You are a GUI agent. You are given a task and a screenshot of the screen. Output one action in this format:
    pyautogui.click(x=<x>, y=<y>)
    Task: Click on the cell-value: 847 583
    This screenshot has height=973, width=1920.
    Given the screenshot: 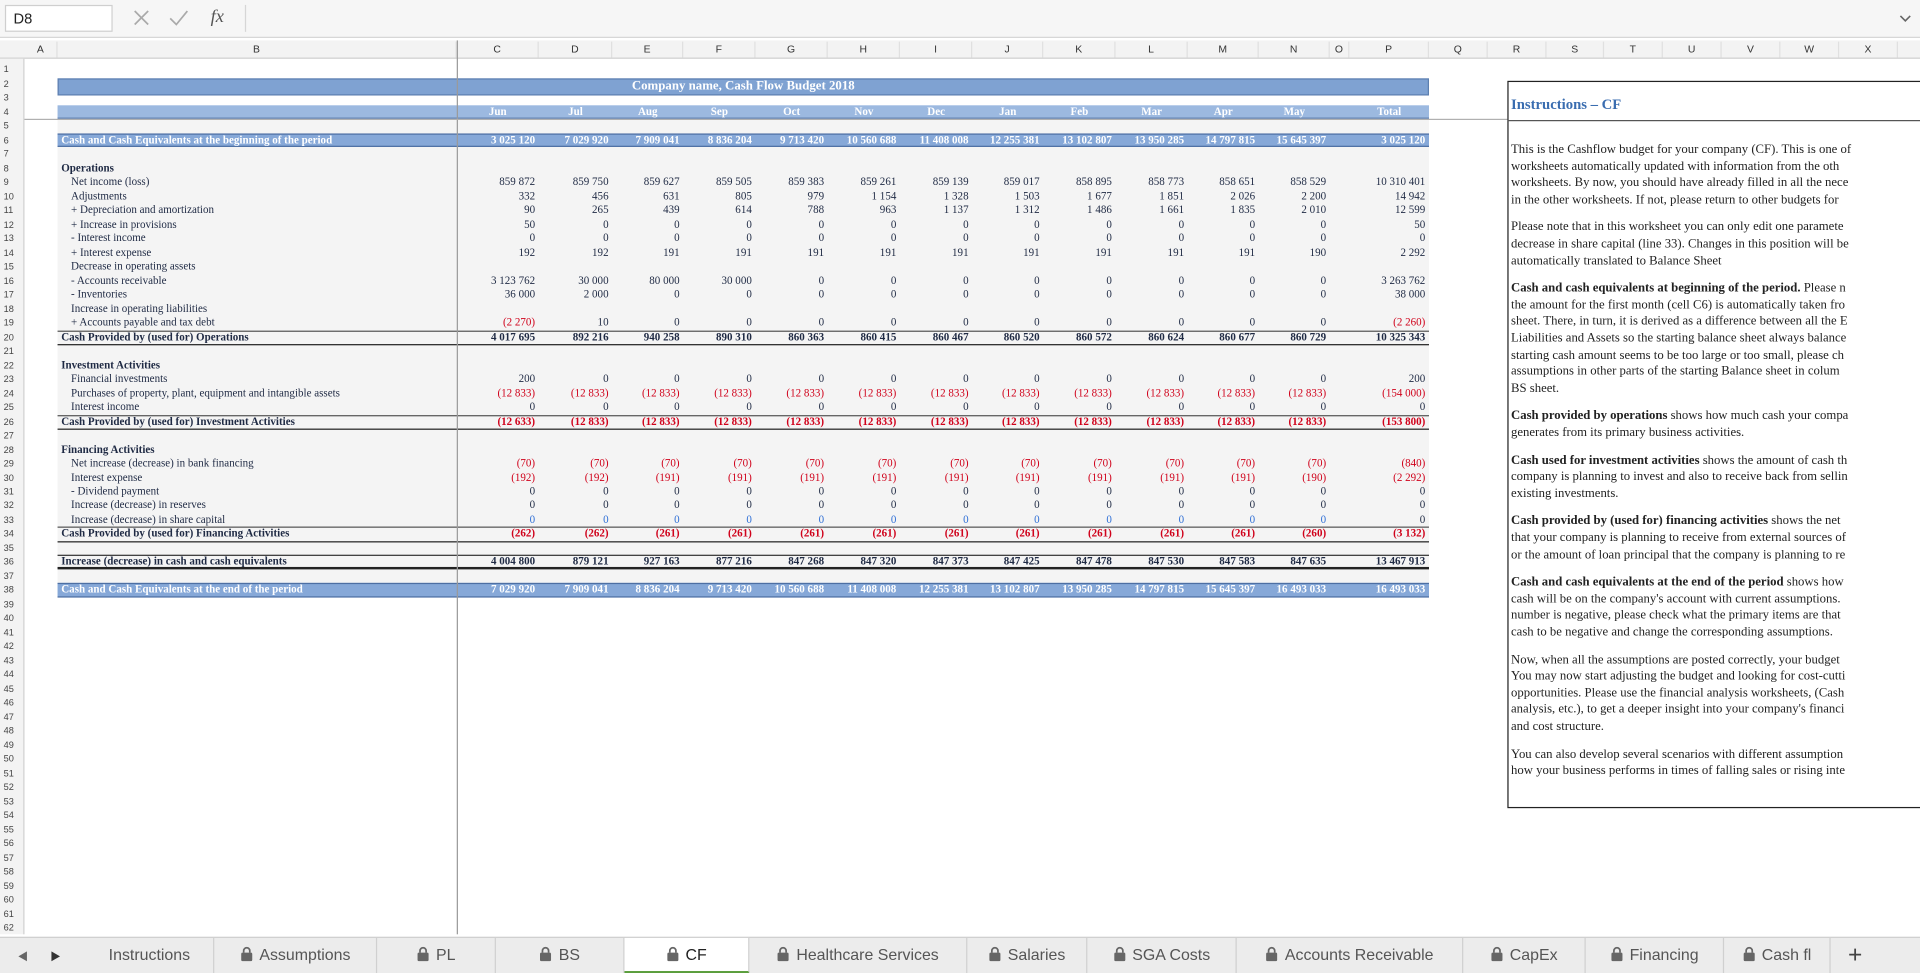 What is the action you would take?
    pyautogui.click(x=1237, y=561)
    